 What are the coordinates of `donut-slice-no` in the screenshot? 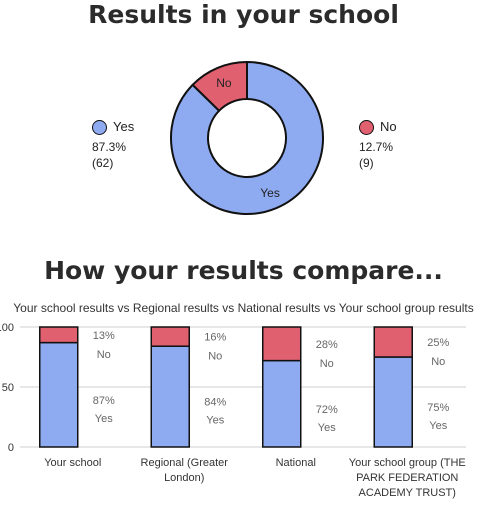 It's located at (219, 86).